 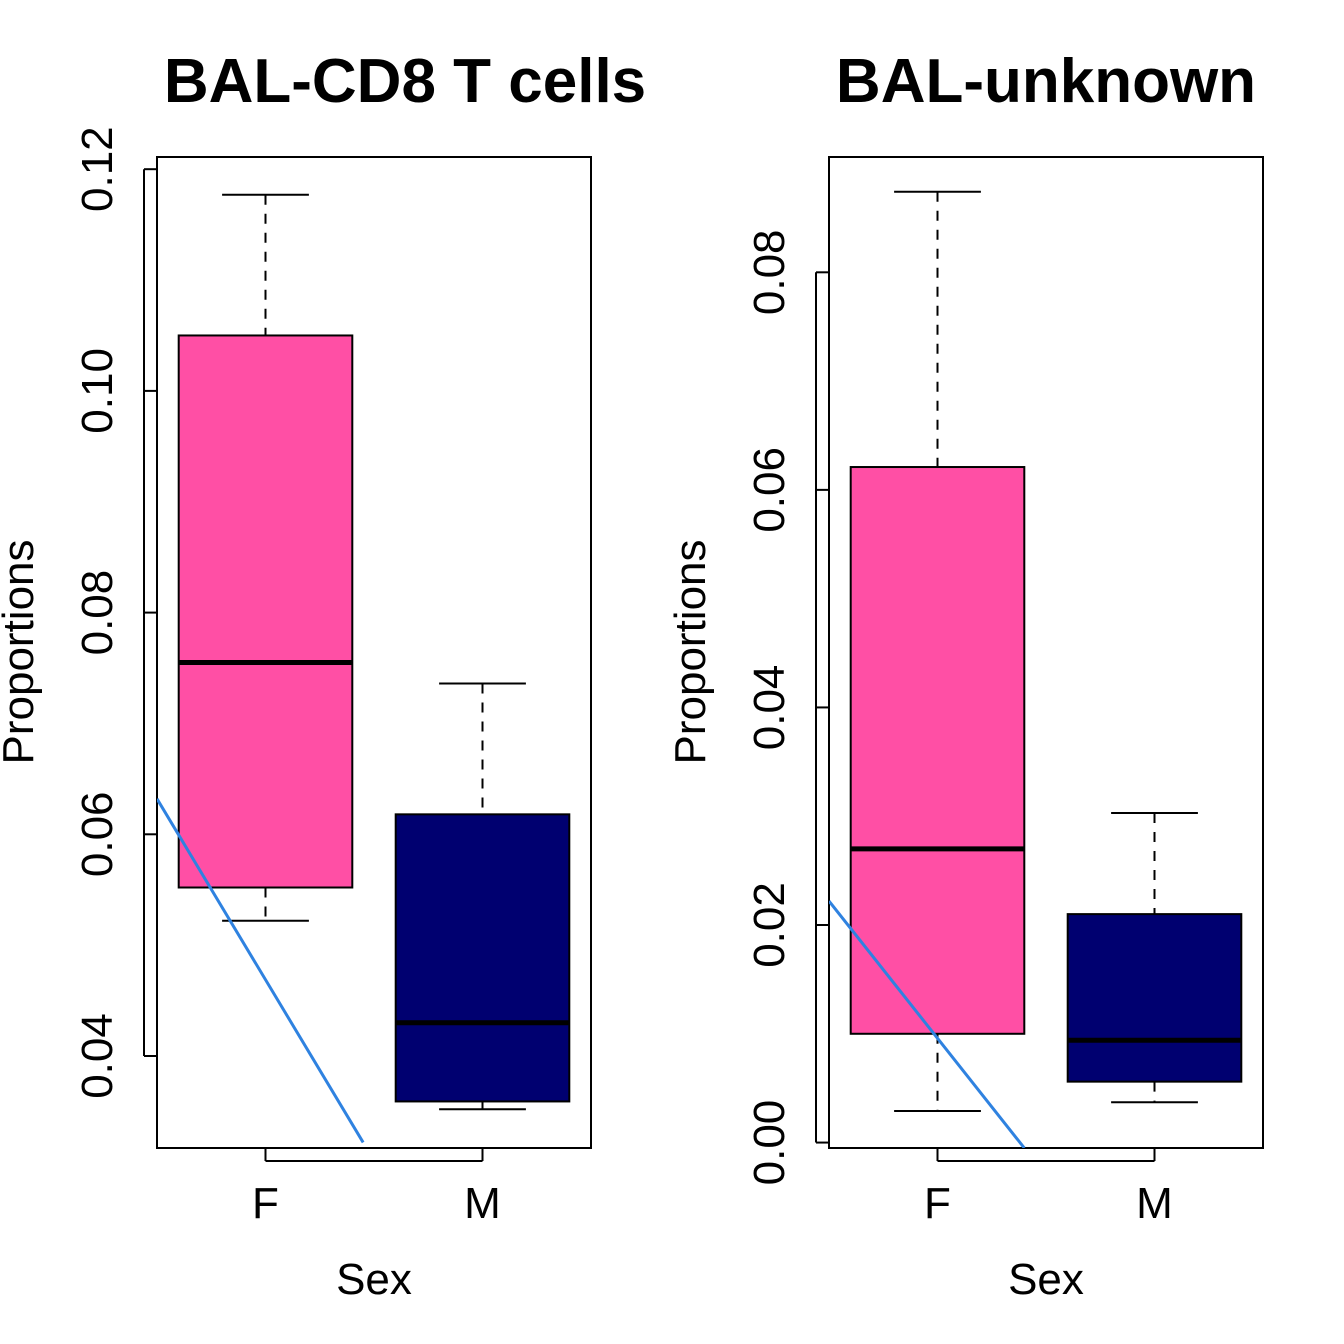 What do you see at coordinates (405, 81) in the screenshot?
I see `chart-title: BAL-CD8 T cells` at bounding box center [405, 81].